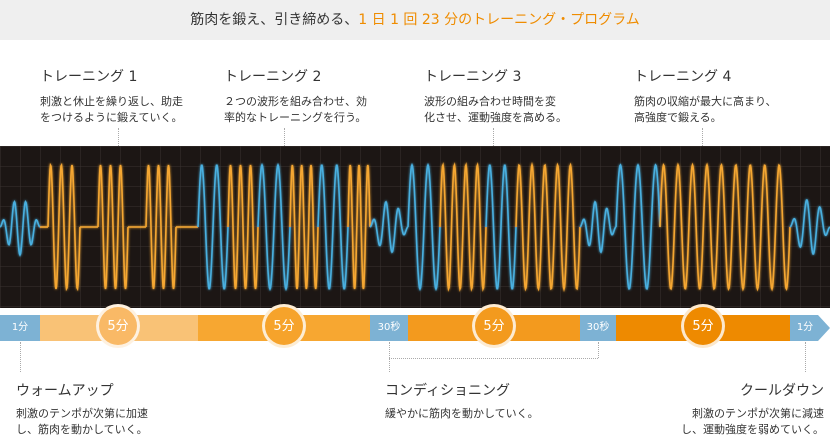 This screenshot has height=440, width=830. Describe the element at coordinates (678, 117) in the screenshot. I see `training-4-desc-line2: 高強度で鍛える。` at that location.